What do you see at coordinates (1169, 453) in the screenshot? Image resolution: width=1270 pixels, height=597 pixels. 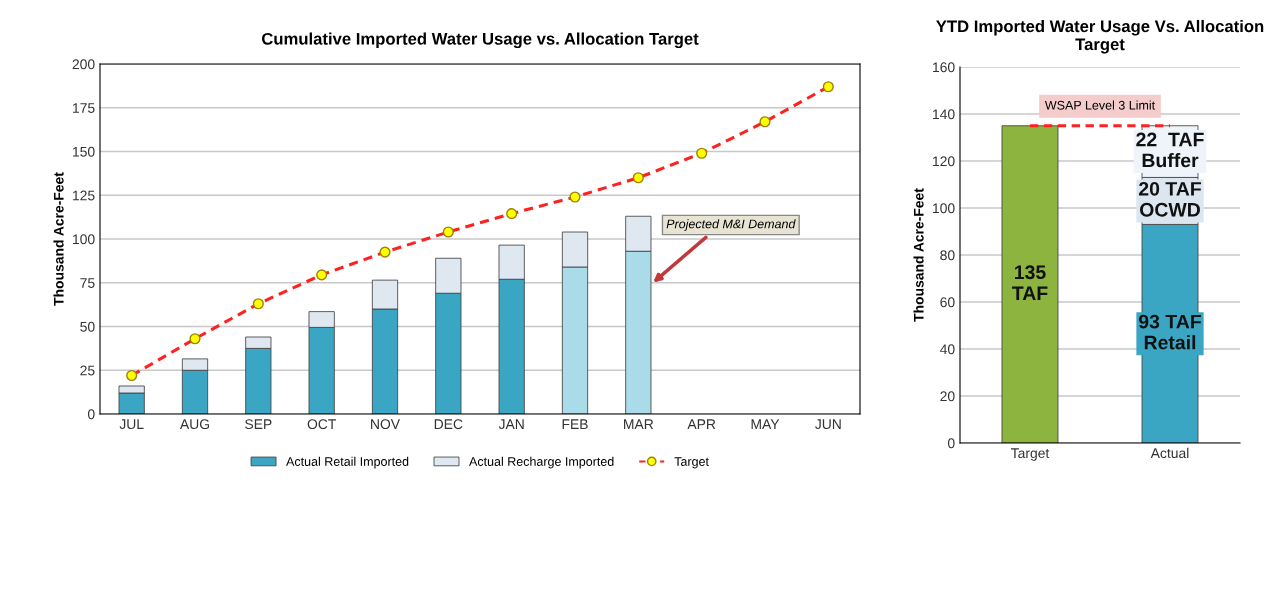 I see `x-tick-label: Actual` at bounding box center [1169, 453].